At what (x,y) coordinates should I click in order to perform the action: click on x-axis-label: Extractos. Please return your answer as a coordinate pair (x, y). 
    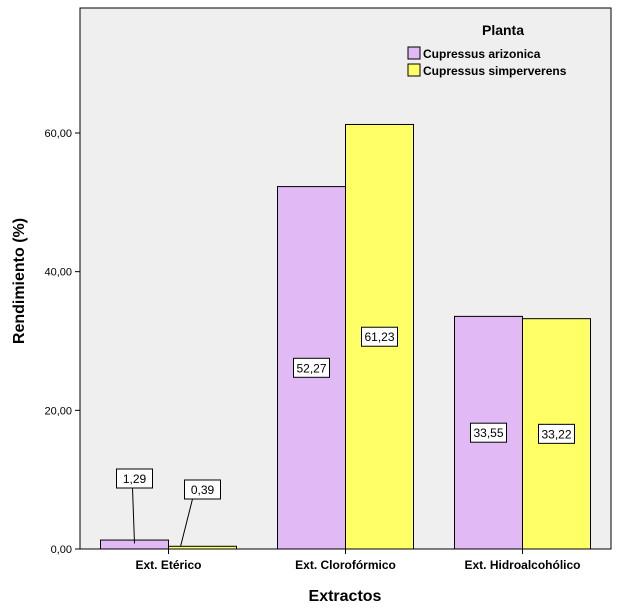
    Looking at the image, I should click on (345, 596).